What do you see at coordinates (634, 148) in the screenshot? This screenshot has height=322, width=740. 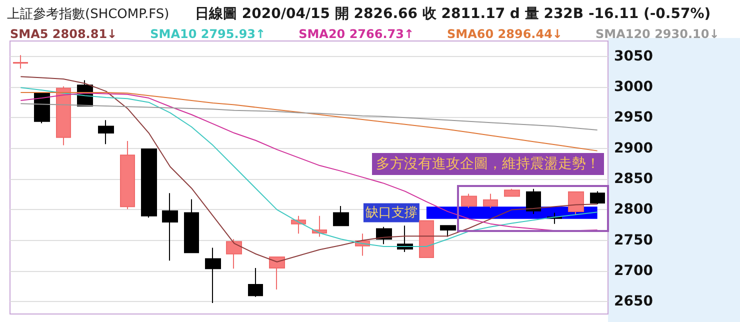 I see `y-tick-label: 2900` at bounding box center [634, 148].